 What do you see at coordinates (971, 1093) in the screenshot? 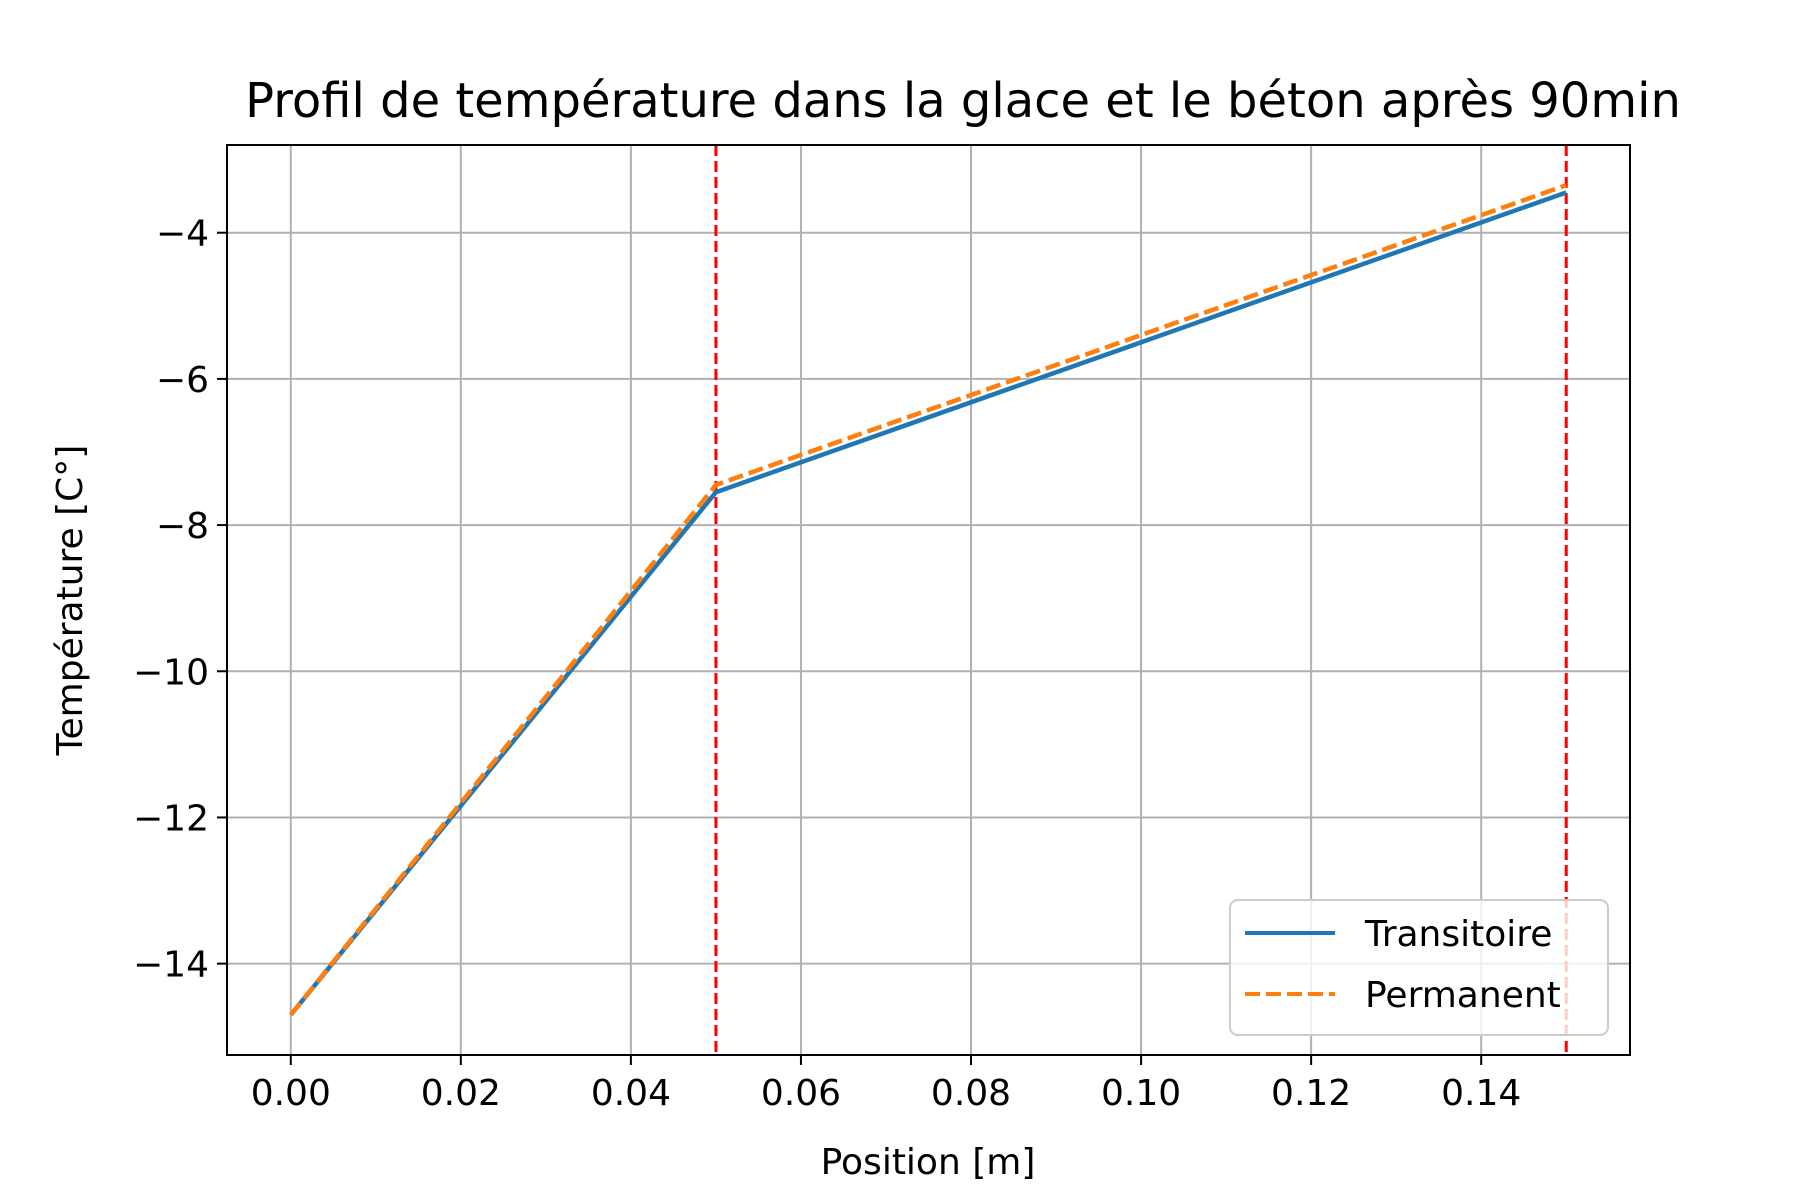
I see `x-tick-label: 0.08` at bounding box center [971, 1093].